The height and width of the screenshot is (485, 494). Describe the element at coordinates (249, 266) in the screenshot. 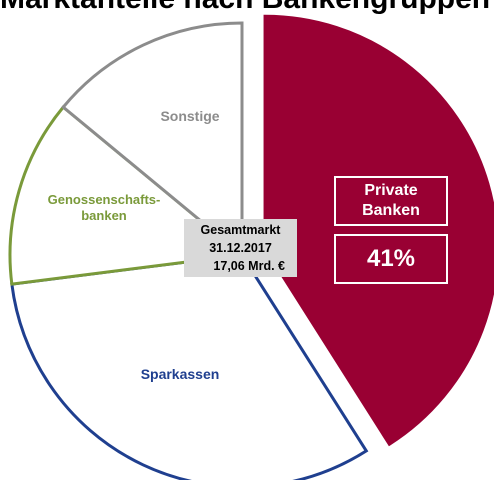

I see `total-market-volume: 17,06 Mrd. €` at that location.